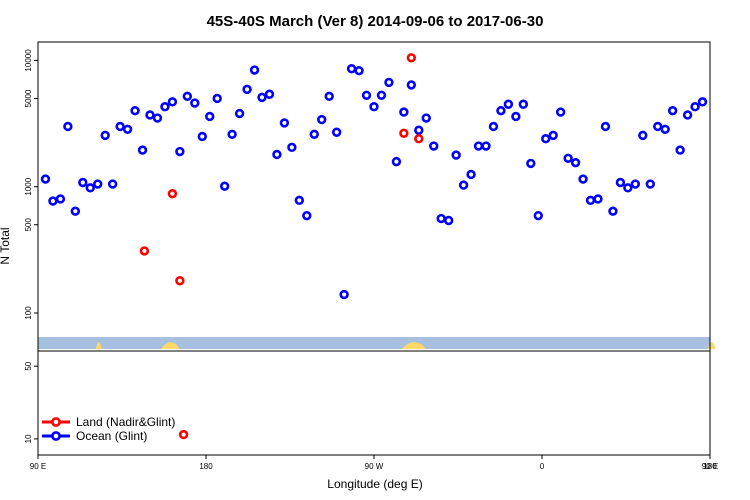 The width and height of the screenshot is (750, 500). I want to click on x-tick-label: 180, so click(710, 466).